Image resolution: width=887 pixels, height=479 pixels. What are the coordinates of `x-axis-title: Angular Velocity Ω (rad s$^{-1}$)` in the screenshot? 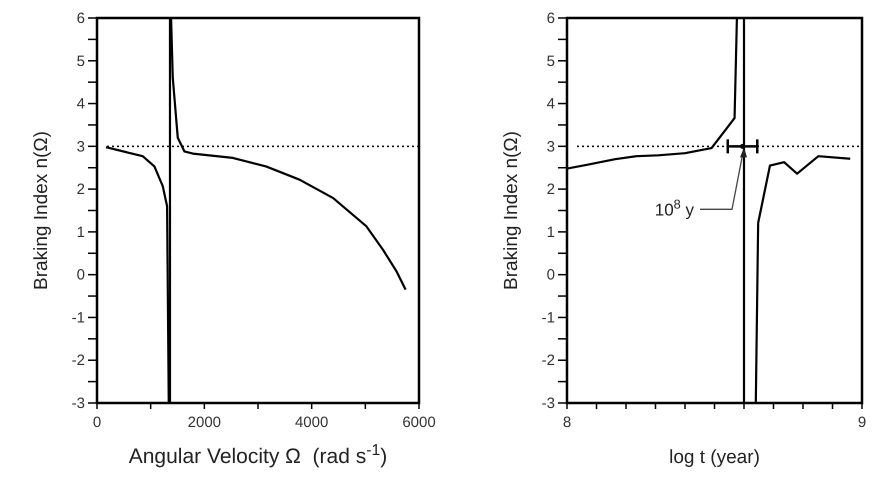 It's located at (258, 455).